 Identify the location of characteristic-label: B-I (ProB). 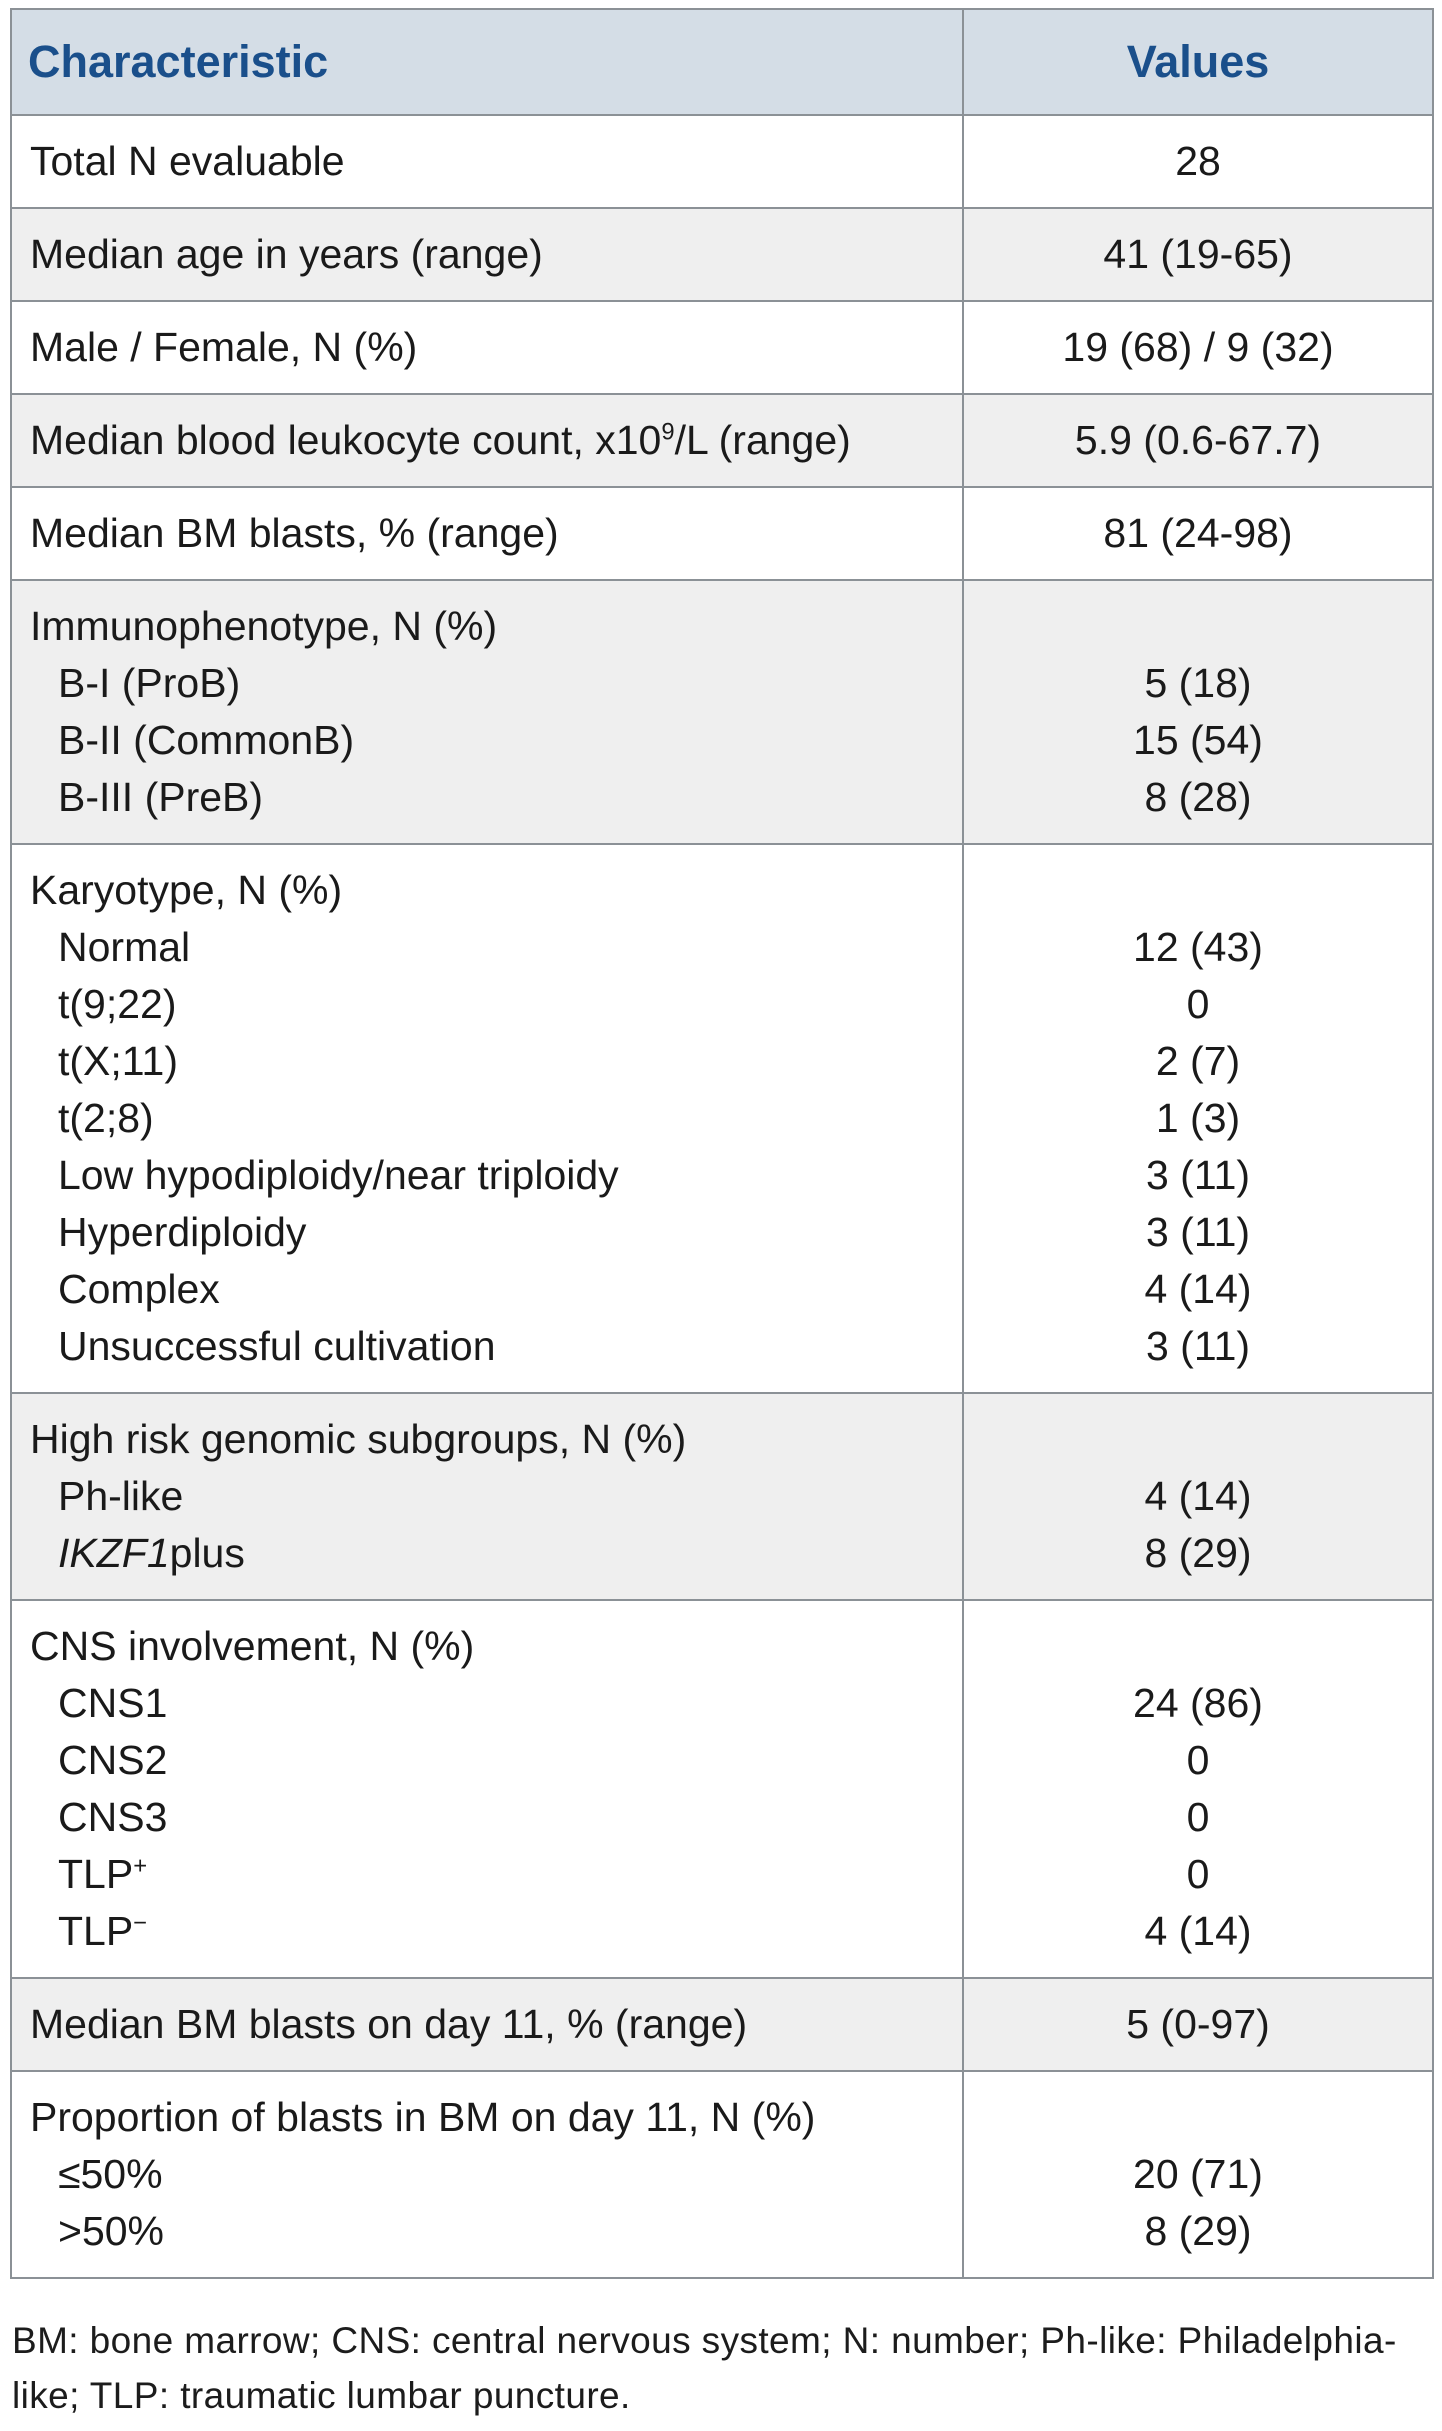
(149, 683).